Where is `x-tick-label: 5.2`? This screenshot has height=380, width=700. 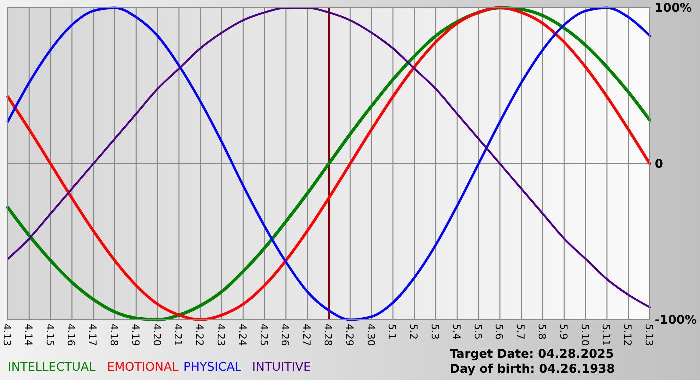
x-tick-label: 5.2 is located at coordinates (413, 332).